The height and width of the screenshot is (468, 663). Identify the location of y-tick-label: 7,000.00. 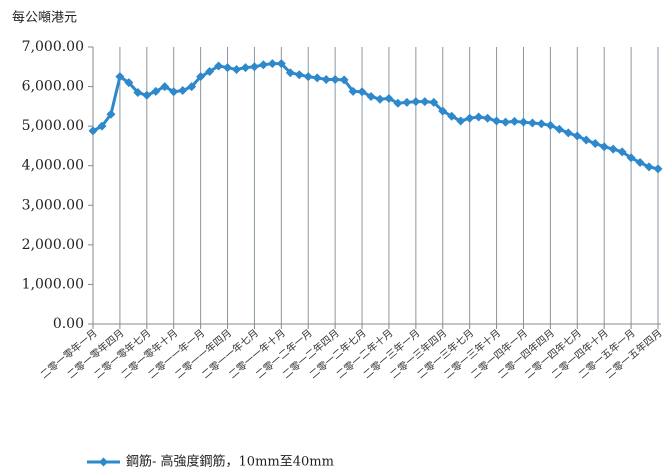
(53, 47).